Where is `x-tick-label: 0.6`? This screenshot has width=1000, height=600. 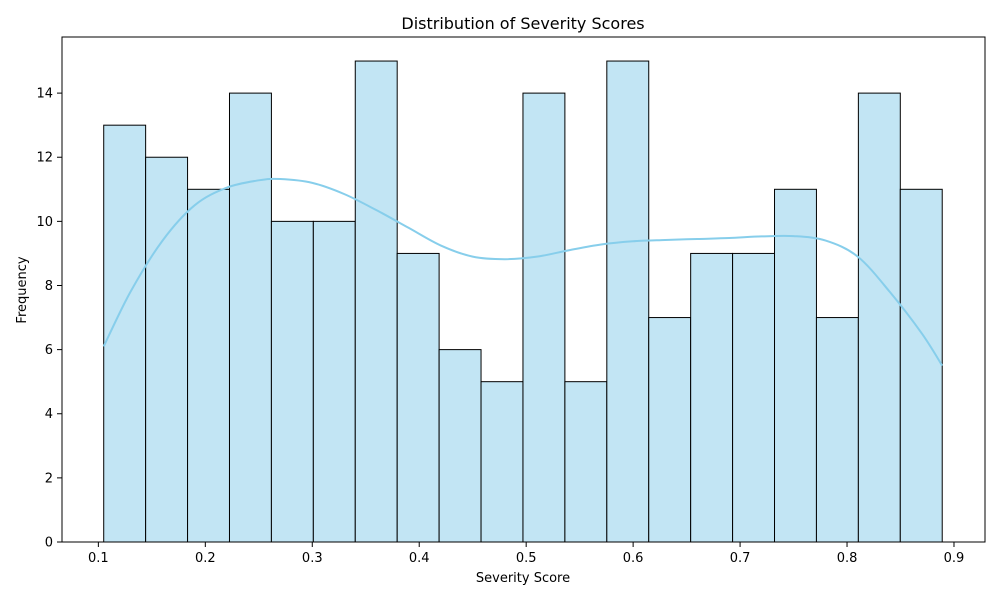 x-tick-label: 0.6 is located at coordinates (633, 558).